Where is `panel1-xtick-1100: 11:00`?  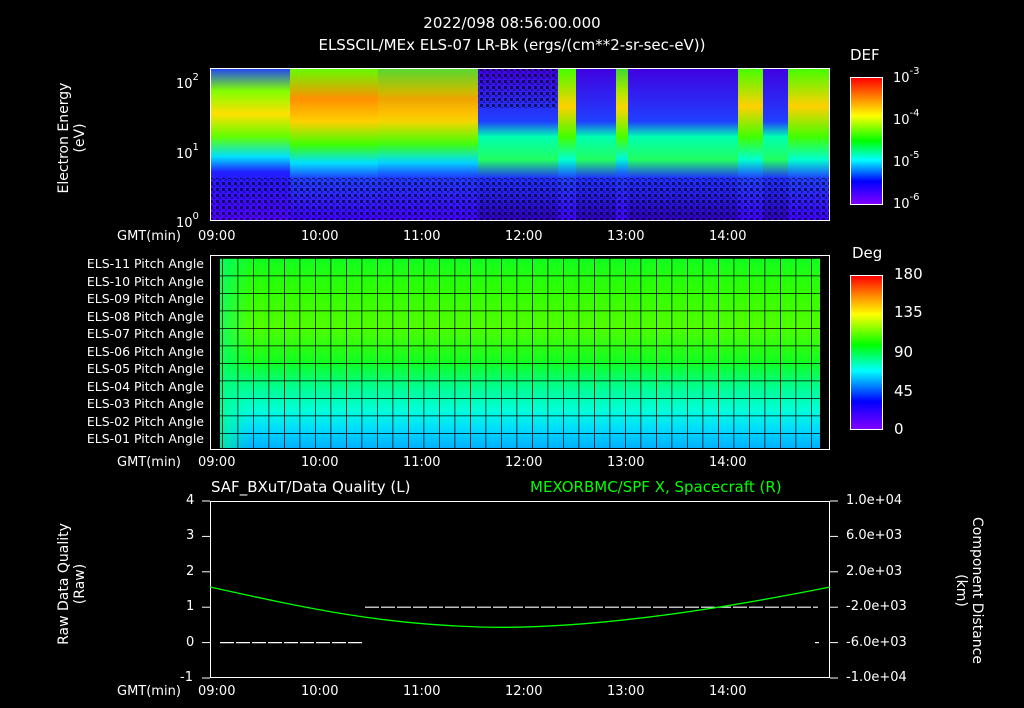
panel1-xtick-1100: 11:00 is located at coordinates (422, 236).